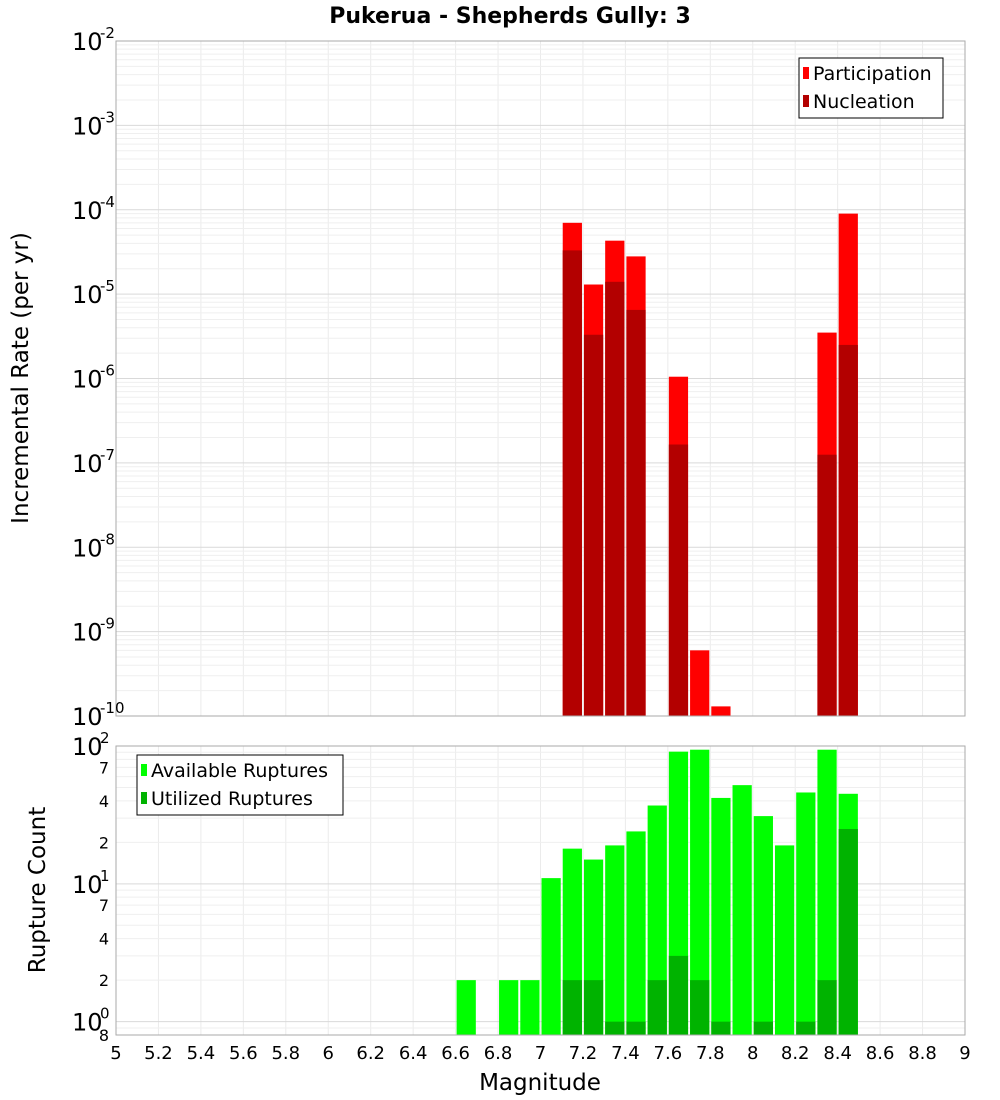 This screenshot has width=1000, height=1100. What do you see at coordinates (806, 73) in the screenshot?
I see `participation-legend-swatch` at bounding box center [806, 73].